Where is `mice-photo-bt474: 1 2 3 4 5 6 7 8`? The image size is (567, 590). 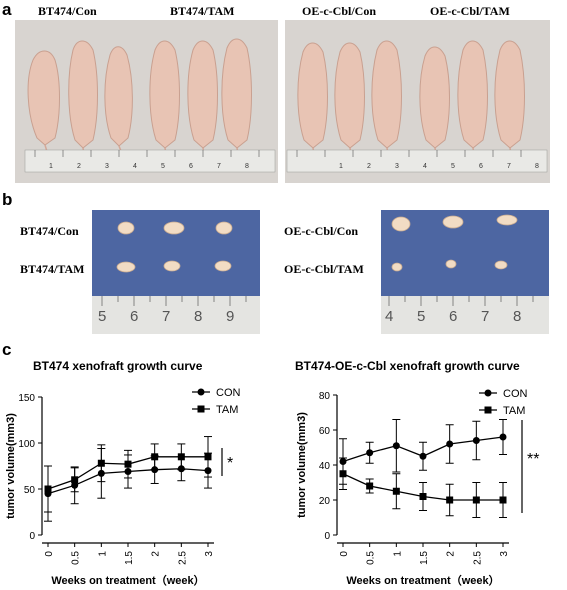
mice-photo-bt474: 1 2 3 4 5 6 7 8 is located at coordinates (146, 101).